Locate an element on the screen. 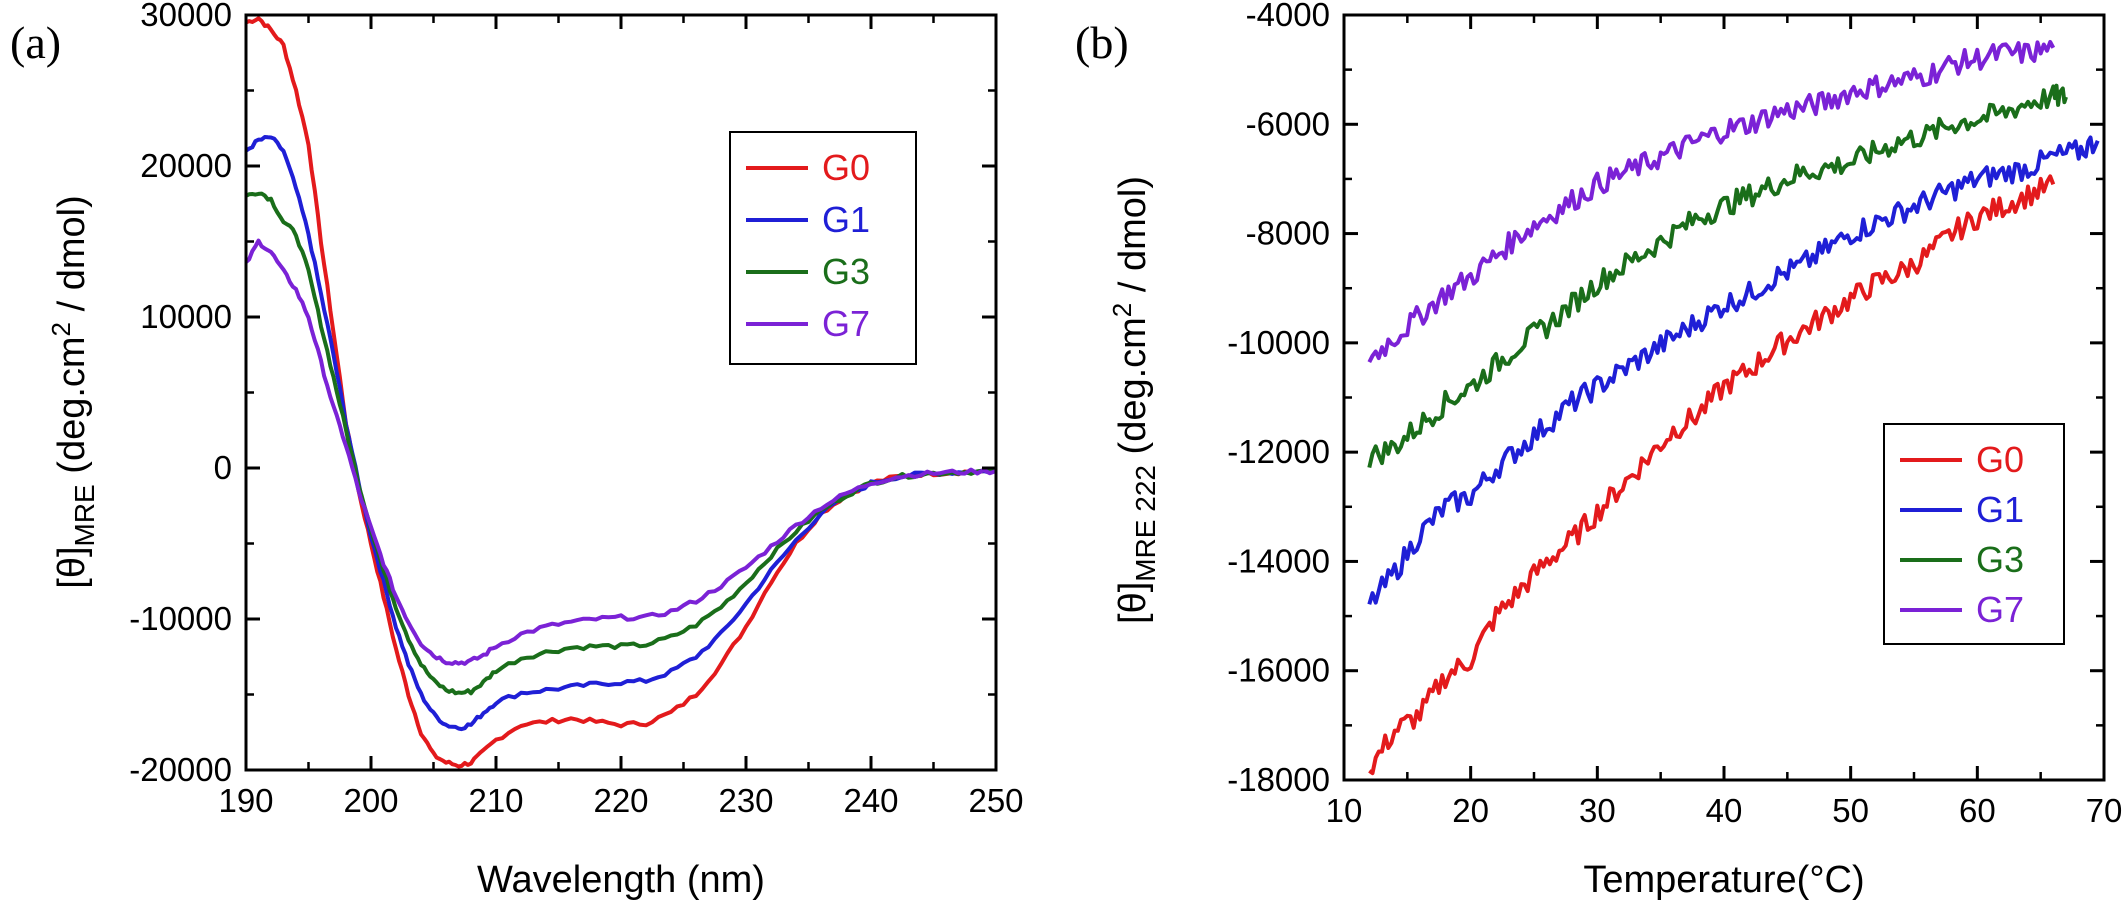  x-tick-label: 200 is located at coordinates (370, 800).